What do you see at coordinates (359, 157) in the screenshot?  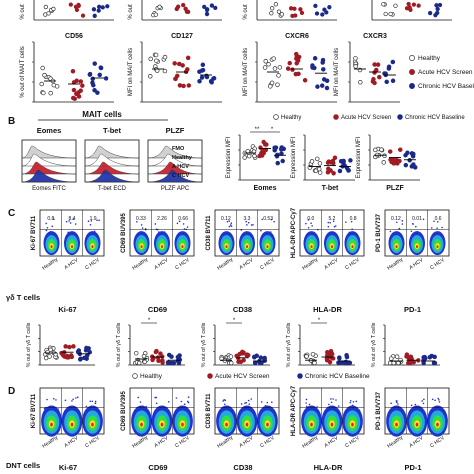 I see `y-axis-label: Expression MFI` at bounding box center [359, 157].